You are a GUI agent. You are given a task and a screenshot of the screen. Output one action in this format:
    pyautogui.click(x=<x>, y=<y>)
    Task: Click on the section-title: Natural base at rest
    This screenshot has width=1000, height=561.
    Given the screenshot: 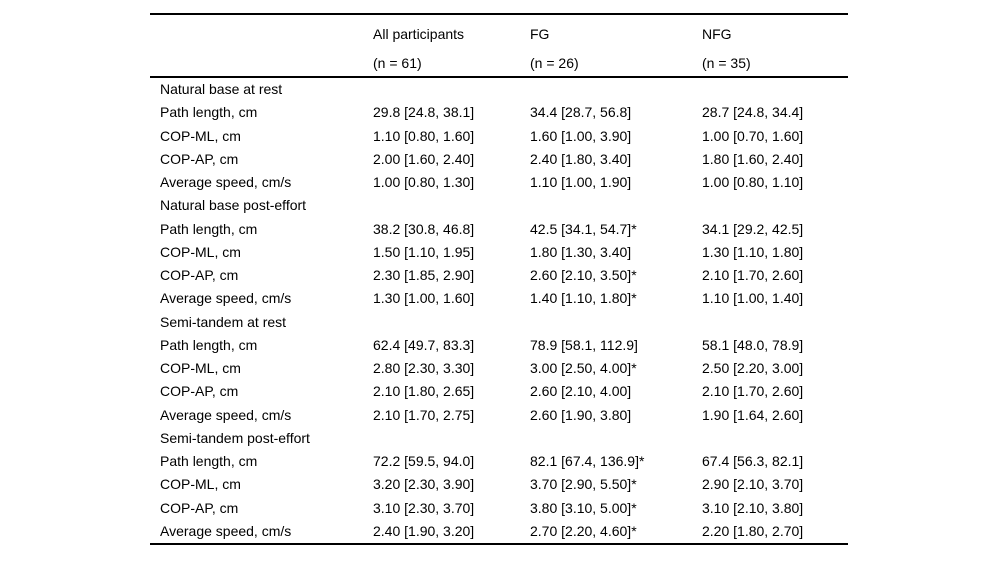 What is the action you would take?
    pyautogui.click(x=221, y=89)
    